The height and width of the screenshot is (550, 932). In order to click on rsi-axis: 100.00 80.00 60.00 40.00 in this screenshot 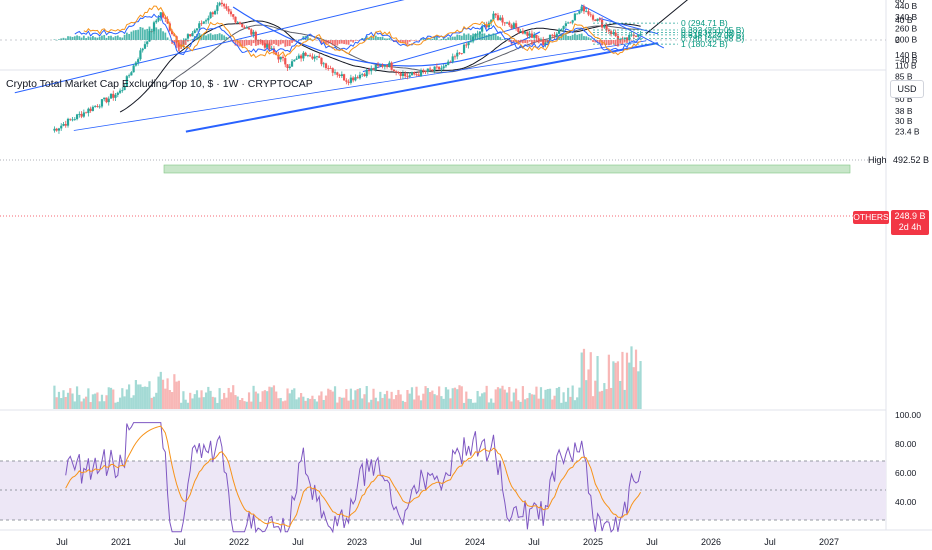, I will do `click(908, 458)`.